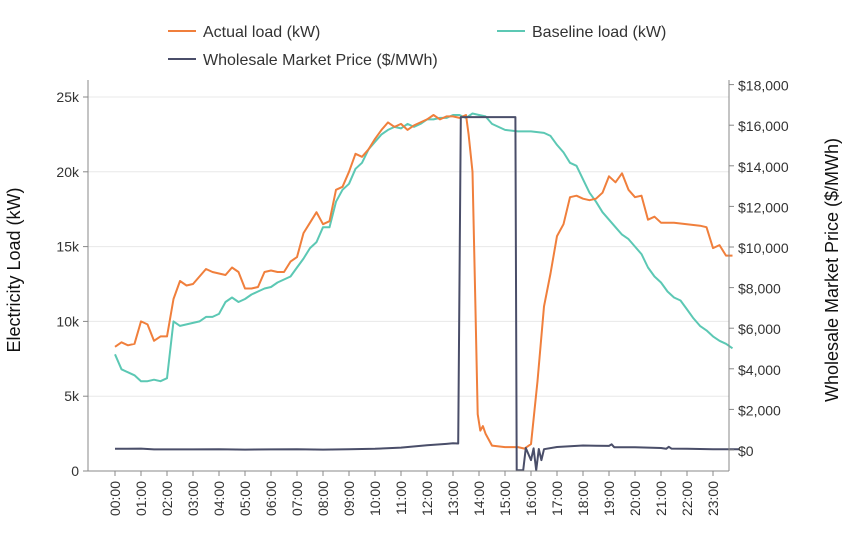 The width and height of the screenshot is (850, 537). I want to click on y2-tick-label: $16,000, so click(763, 126).